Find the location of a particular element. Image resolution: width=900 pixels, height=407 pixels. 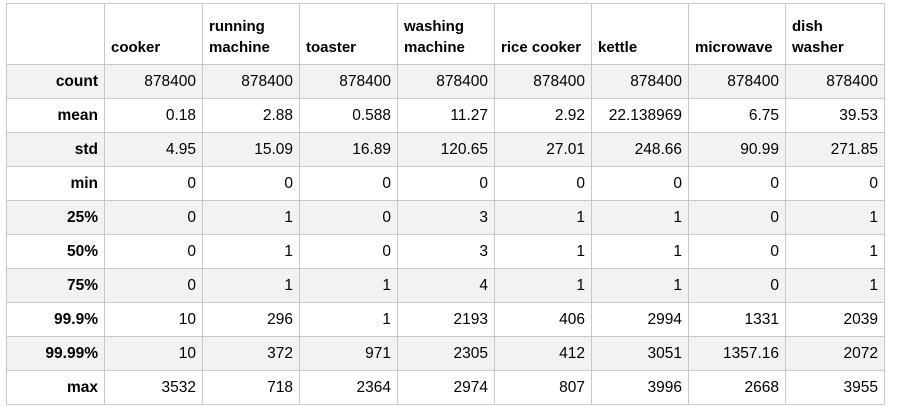

table-cell: 1331 is located at coordinates (737, 319).